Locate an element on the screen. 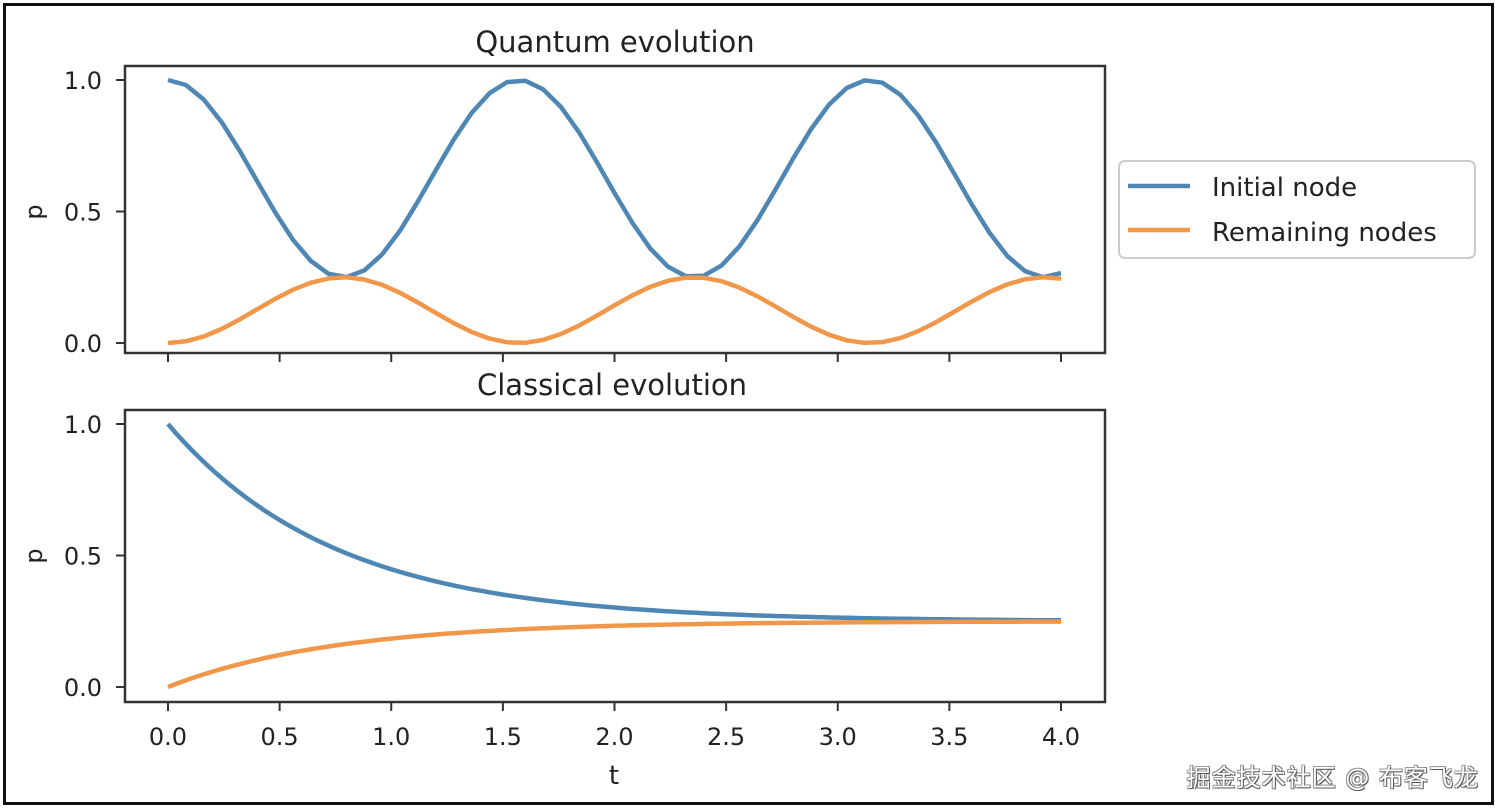 This screenshot has height=812, width=1501. x-tick-label: 2.0 is located at coordinates (614, 737).